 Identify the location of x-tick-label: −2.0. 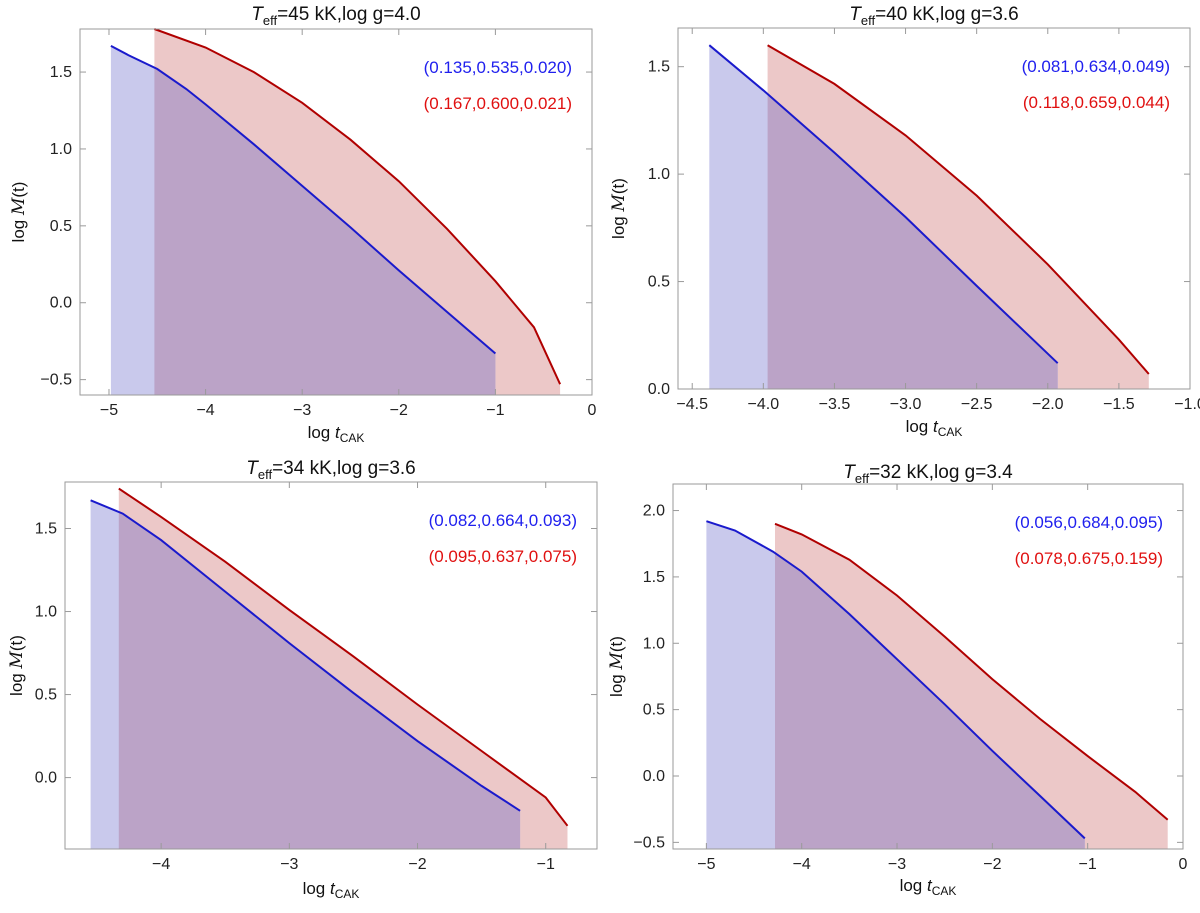
(1048, 404).